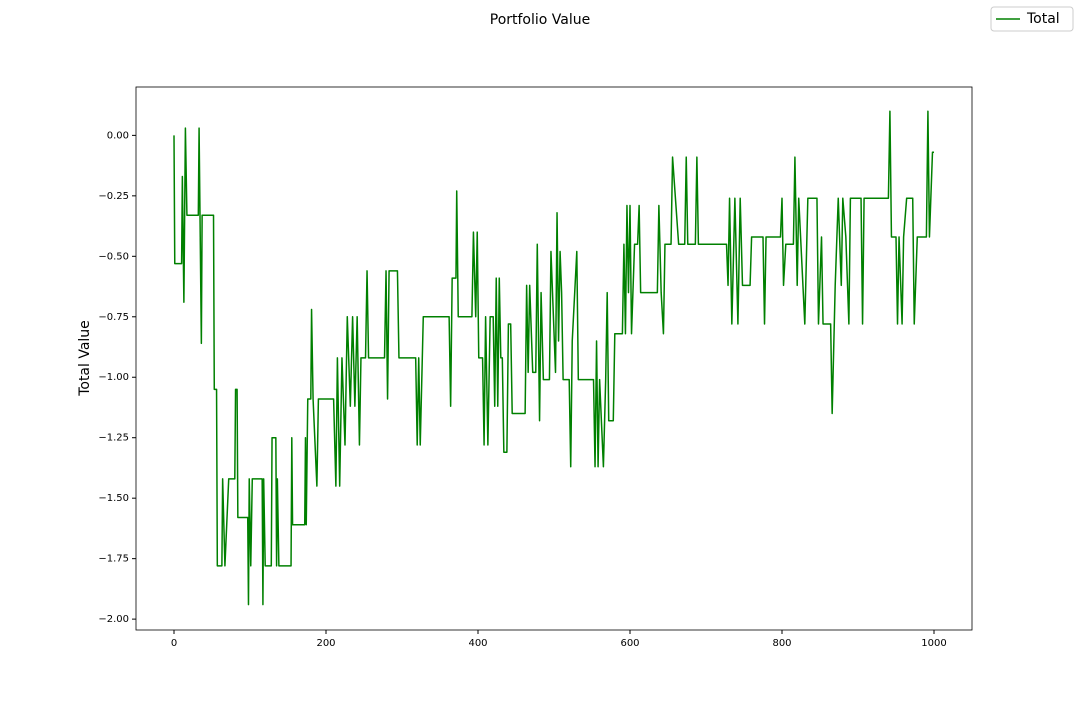 The width and height of the screenshot is (1080, 720). What do you see at coordinates (477, 643) in the screenshot?
I see `x-tick-label: 400` at bounding box center [477, 643].